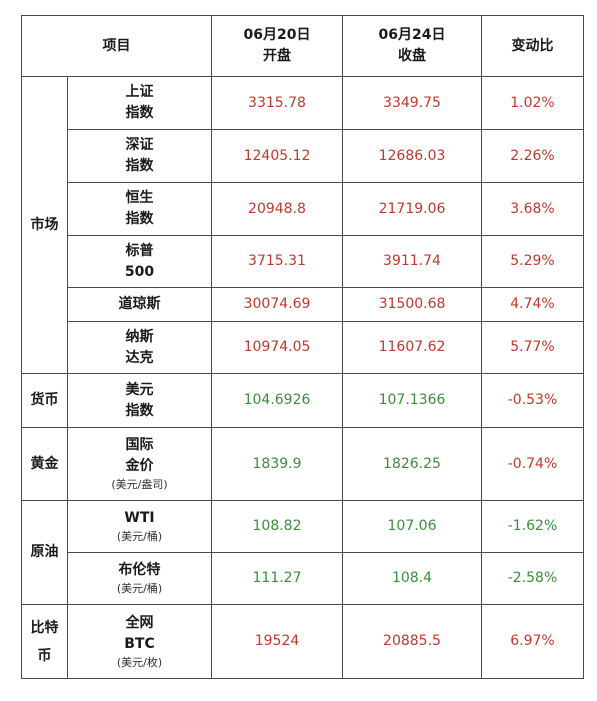  I want to click on item-name-line1: 深证, so click(139, 145).